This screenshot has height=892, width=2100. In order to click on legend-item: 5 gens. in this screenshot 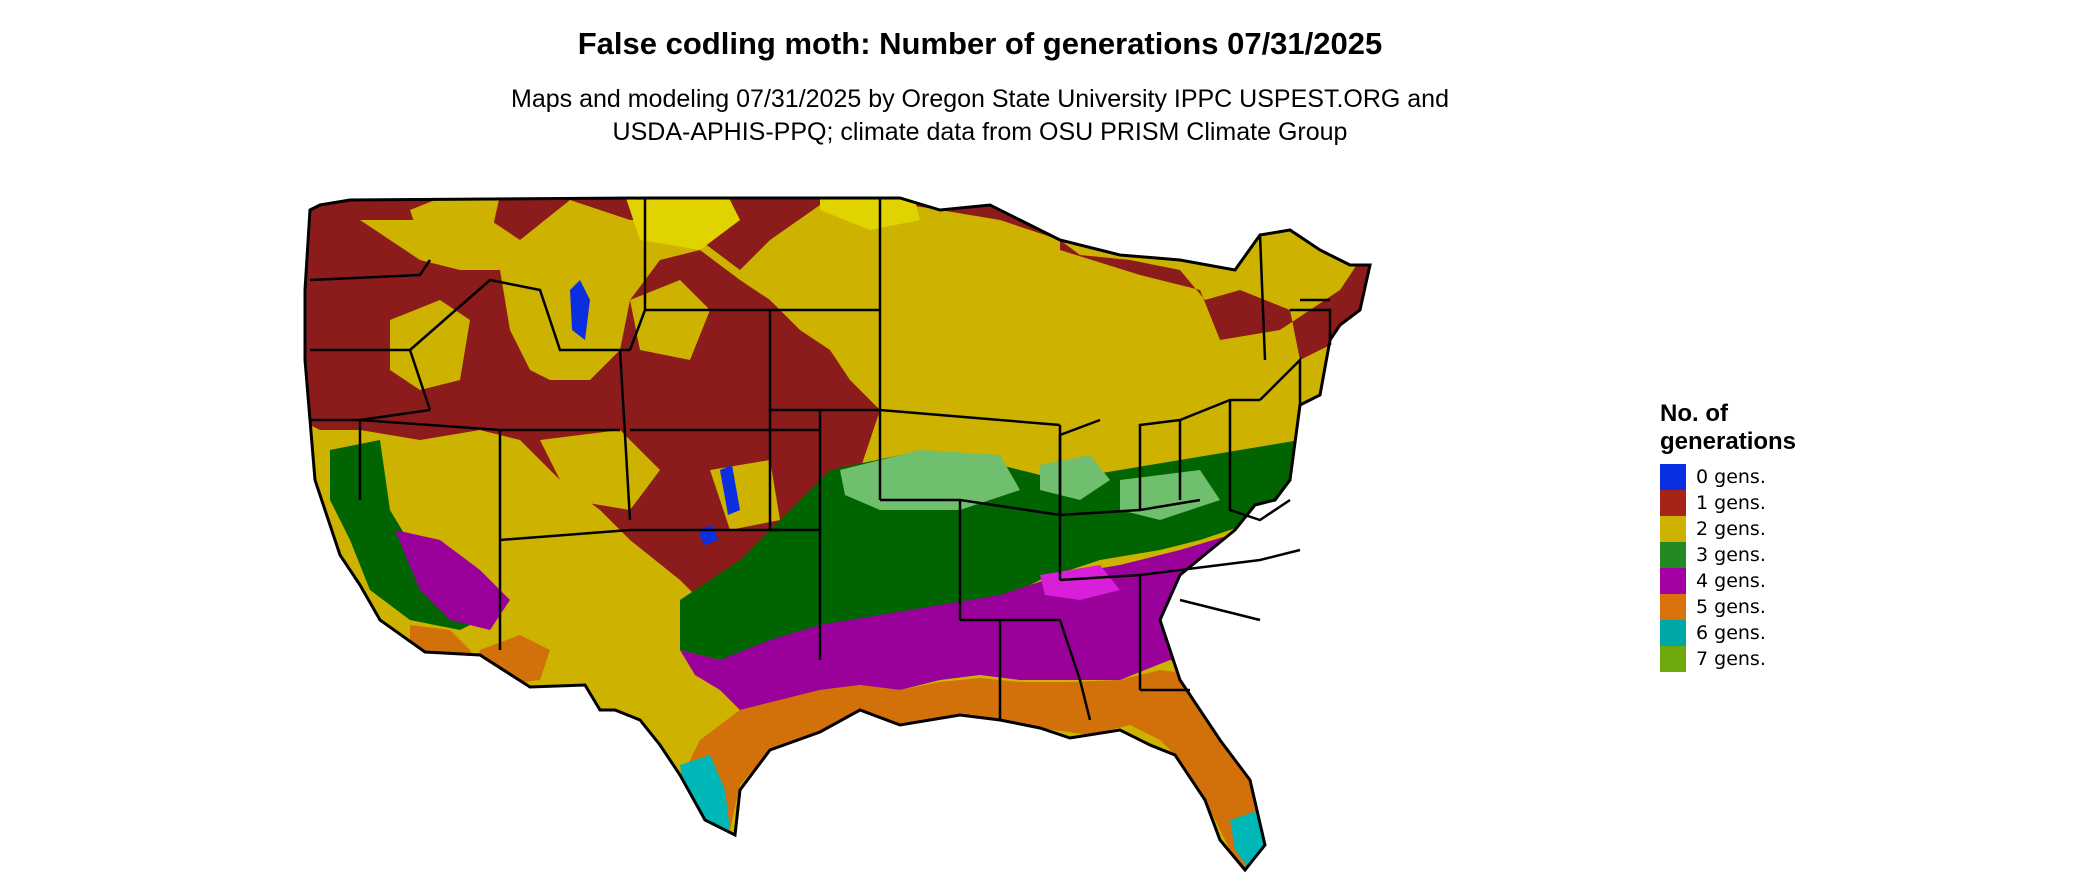, I will do `click(1728, 607)`.